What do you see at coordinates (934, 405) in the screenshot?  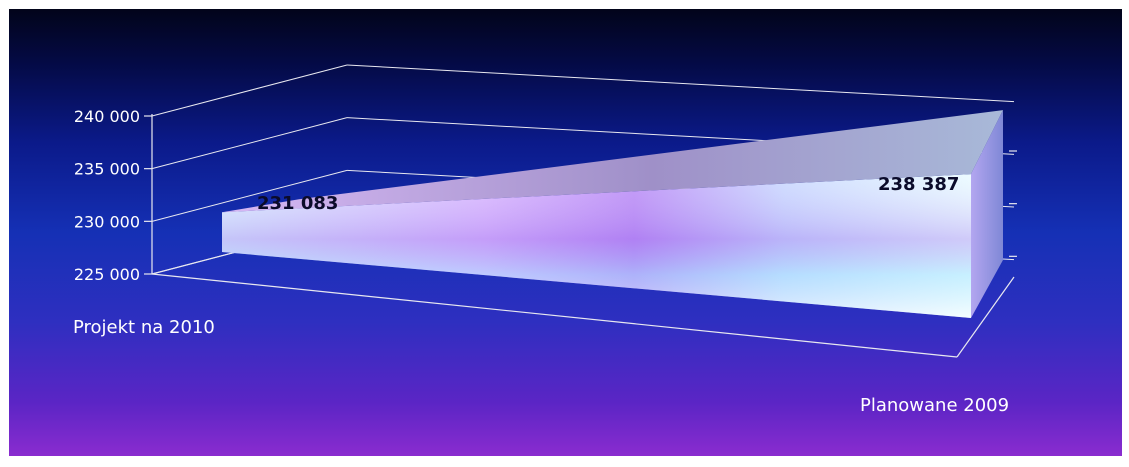 I see `category-label-1: Planowane 2009` at bounding box center [934, 405].